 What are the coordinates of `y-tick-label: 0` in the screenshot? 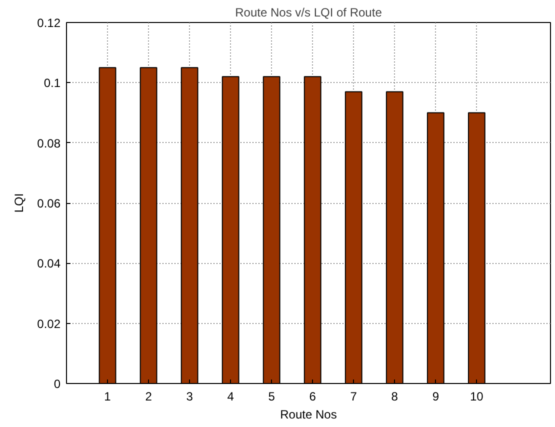 It's located at (57, 384).